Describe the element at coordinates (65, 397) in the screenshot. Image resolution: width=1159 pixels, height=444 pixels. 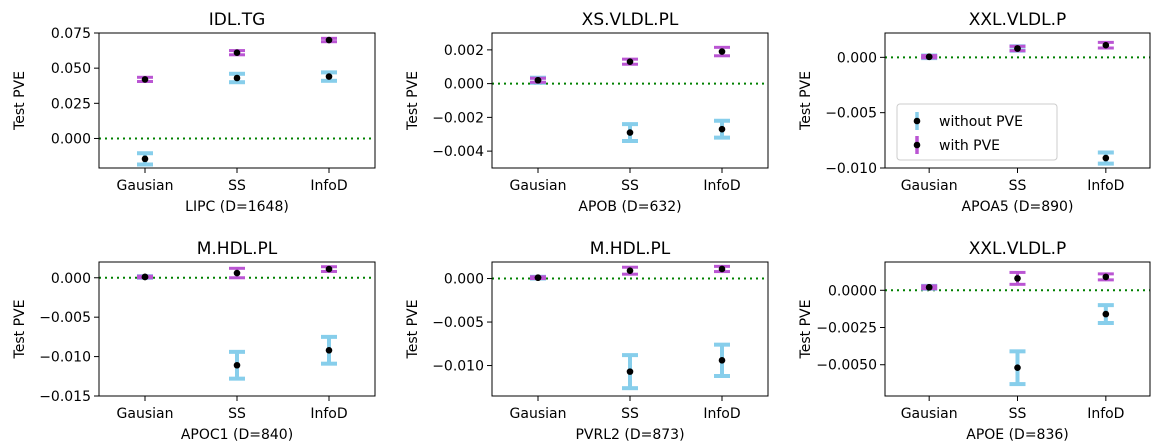
I see `y-tick-label: −0.015` at that location.